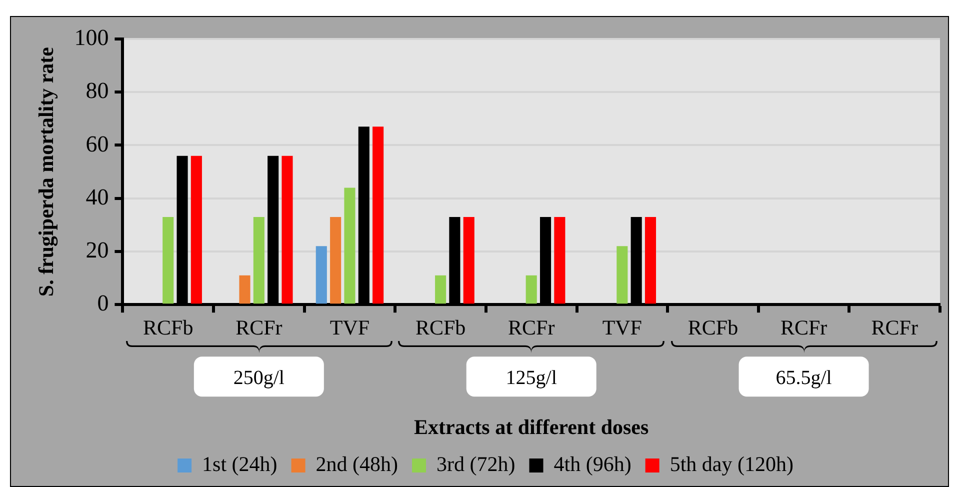 The width and height of the screenshot is (959, 487). Describe the element at coordinates (46, 171) in the screenshot. I see `y-axis-title: S. frugiperda mortality rate` at that location.